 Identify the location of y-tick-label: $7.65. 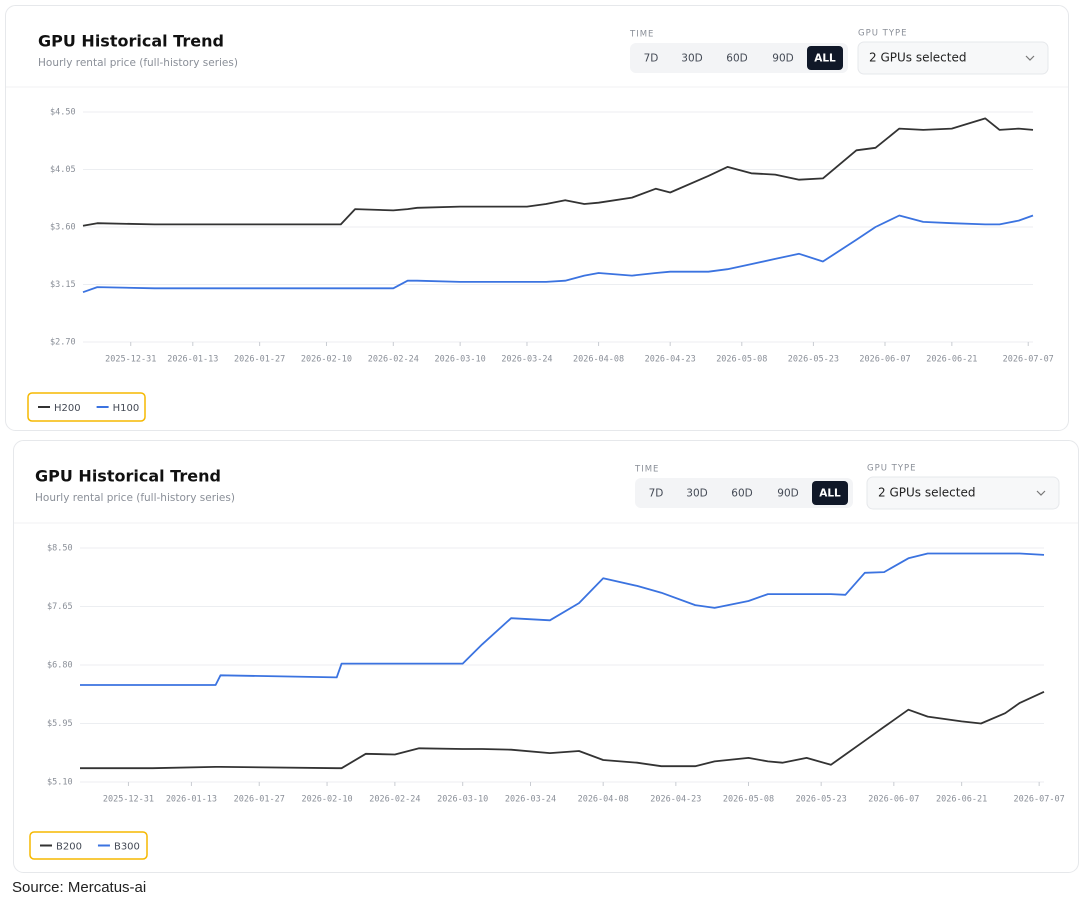
(60, 607).